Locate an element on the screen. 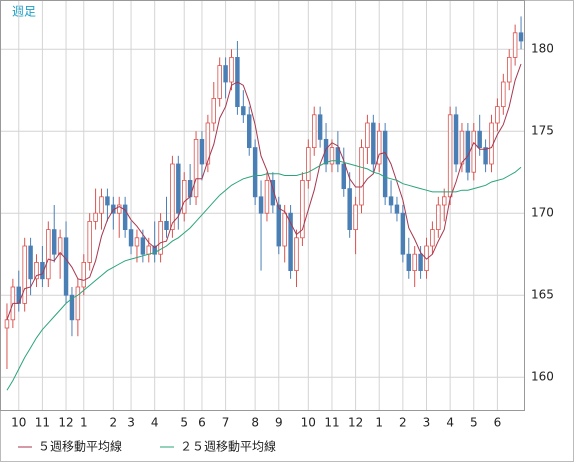  legend-label: ５週移動平均線 is located at coordinates (80, 446).